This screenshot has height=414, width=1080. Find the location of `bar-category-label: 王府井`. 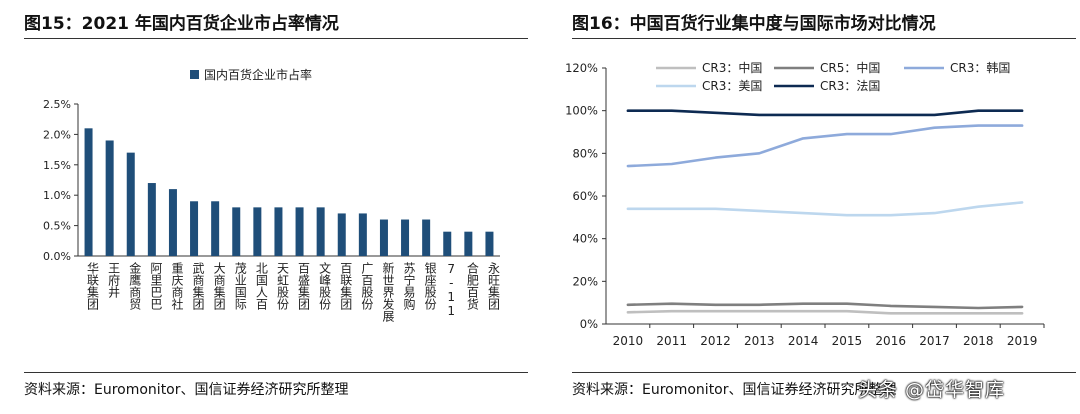

bar-category-label: 王府井 is located at coordinates (114, 280).